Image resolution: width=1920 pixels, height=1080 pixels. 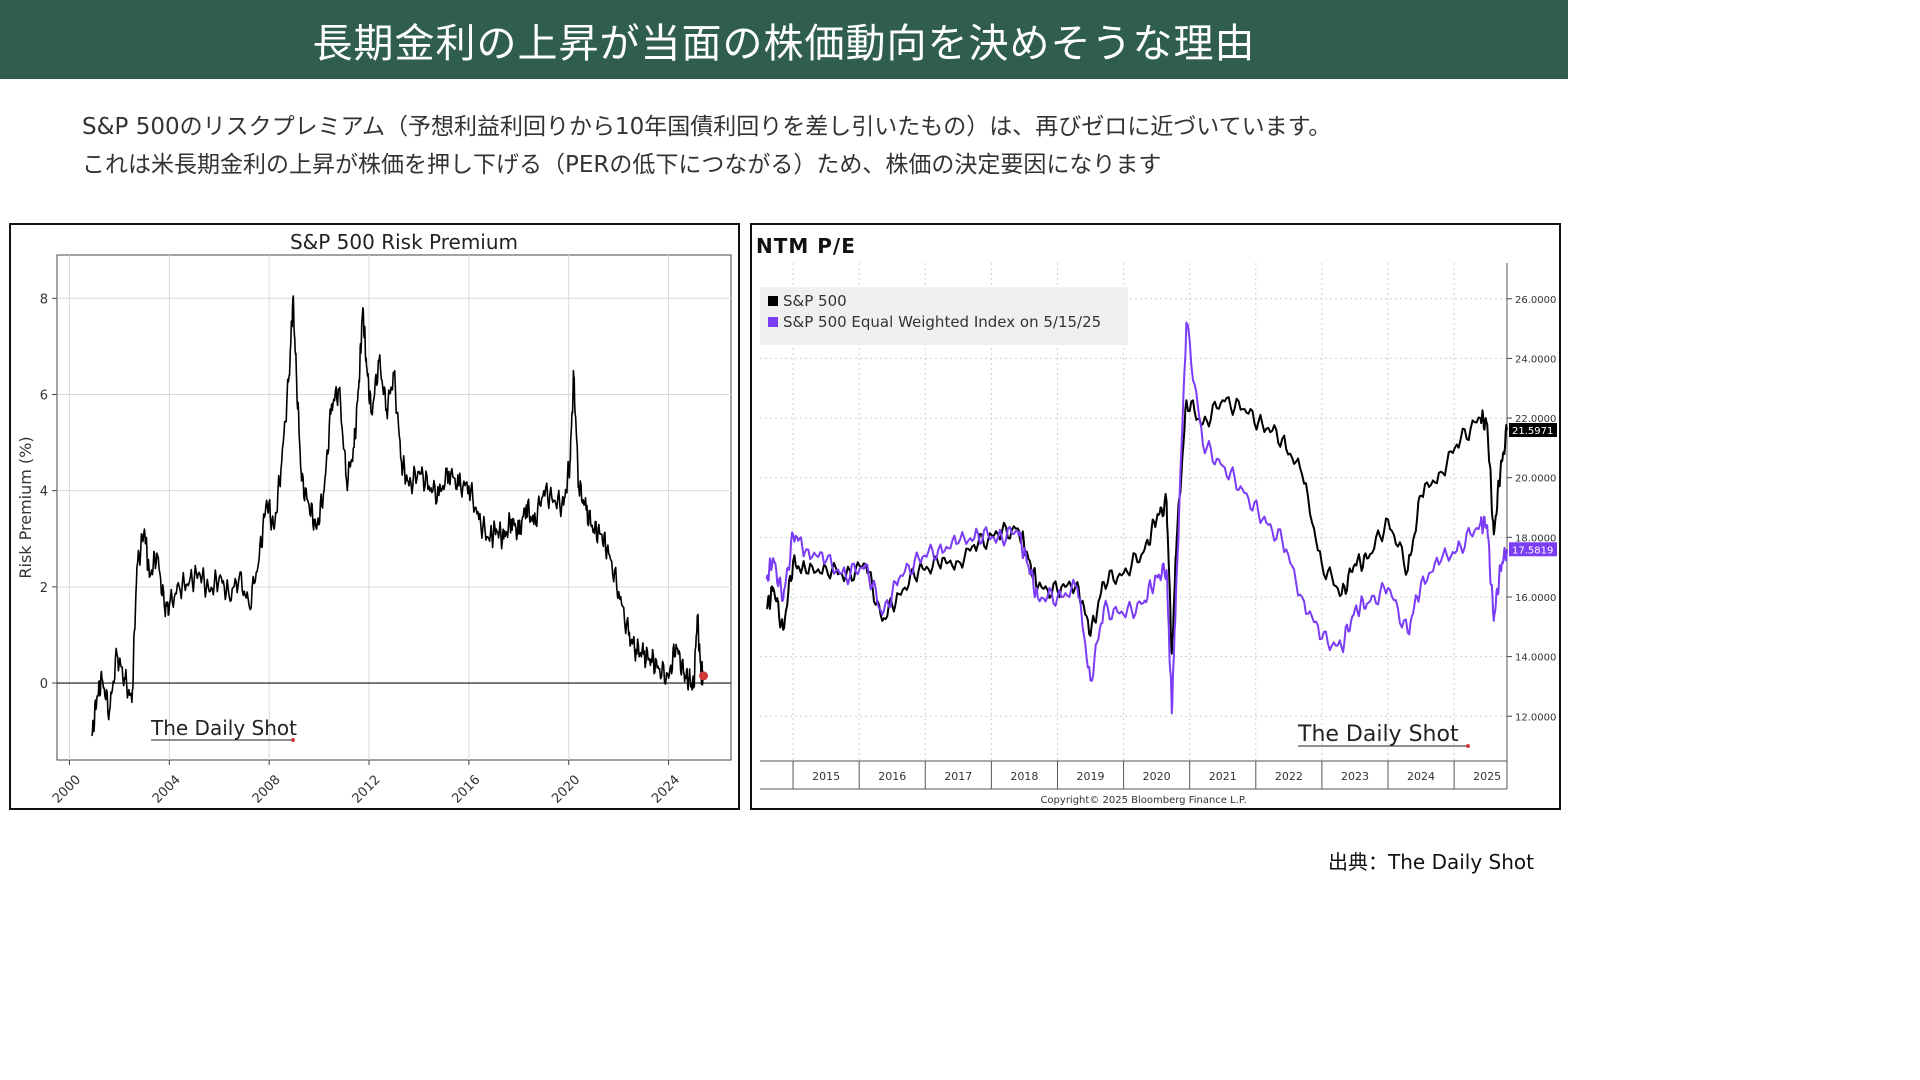 I want to click on header-banner: 長期金利の上昇が当面の株価動向を決めそうな理由, so click(x=784, y=39).